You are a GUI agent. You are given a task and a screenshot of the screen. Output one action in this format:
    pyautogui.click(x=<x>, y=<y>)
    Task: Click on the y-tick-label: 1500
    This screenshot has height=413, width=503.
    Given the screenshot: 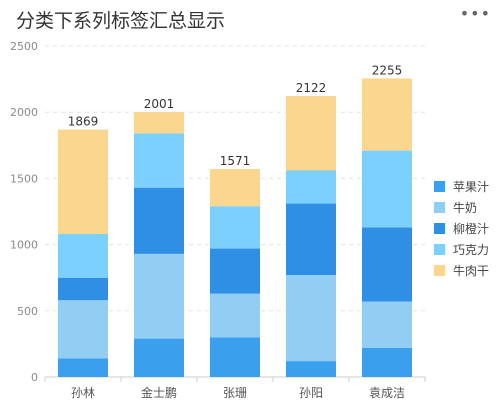 What is the action you would take?
    pyautogui.click(x=24, y=178)
    